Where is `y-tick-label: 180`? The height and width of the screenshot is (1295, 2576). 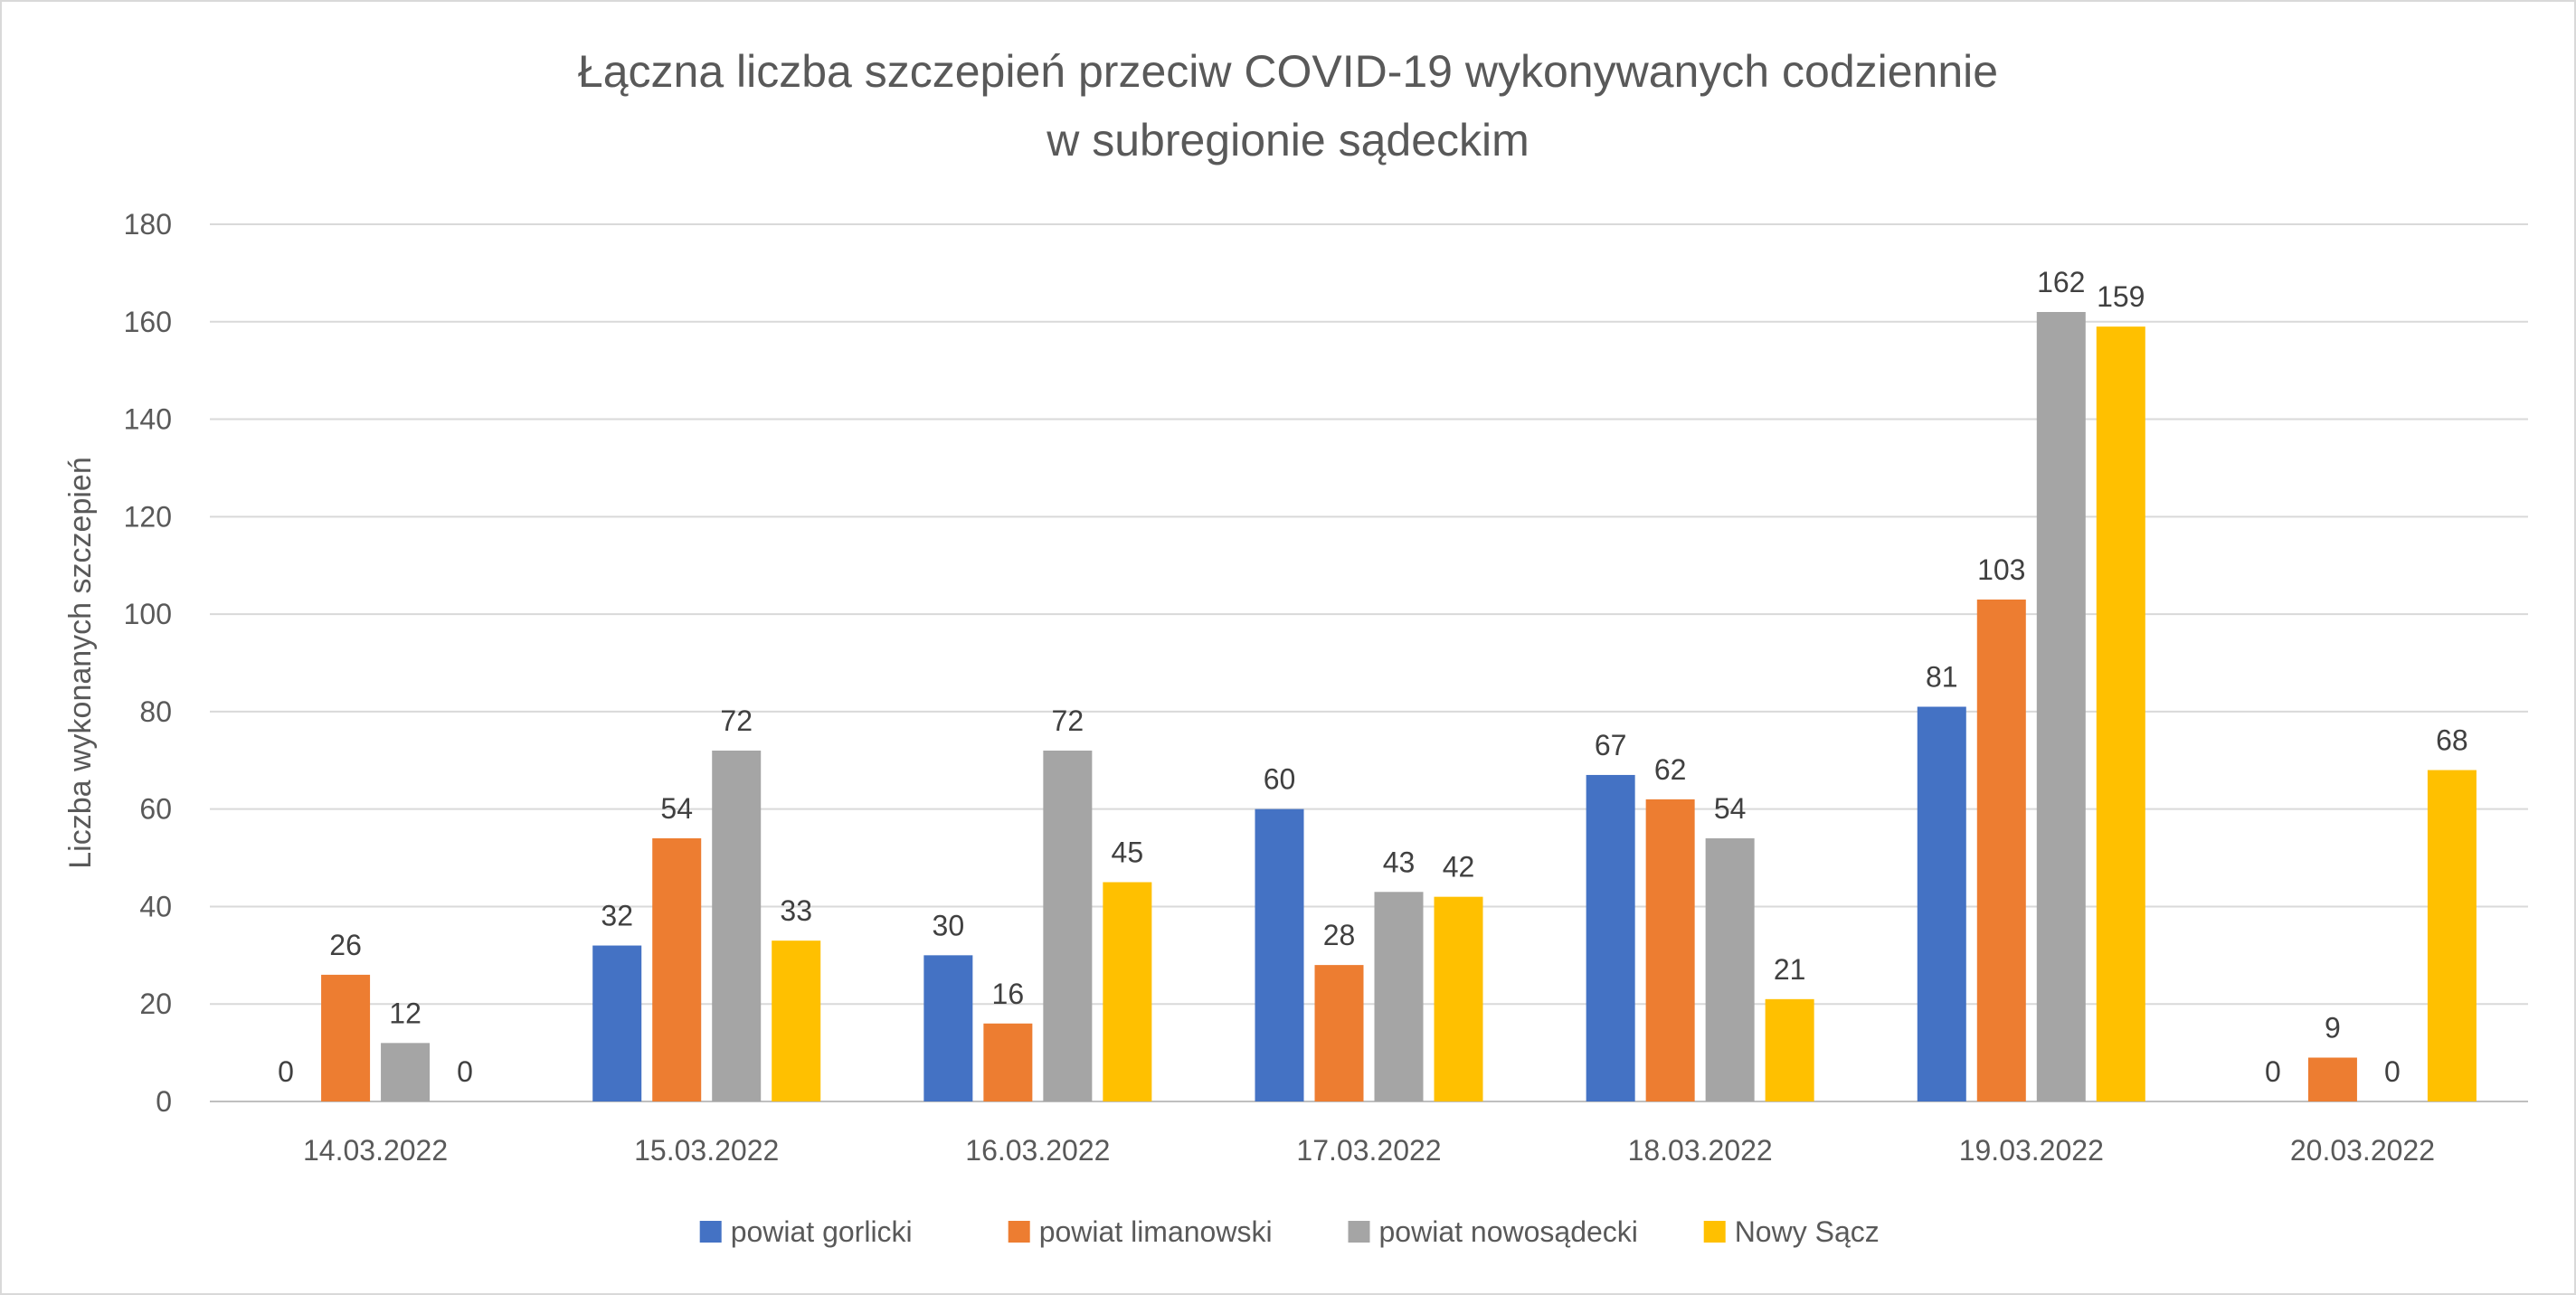
y-tick-label: 180 is located at coordinates (148, 224).